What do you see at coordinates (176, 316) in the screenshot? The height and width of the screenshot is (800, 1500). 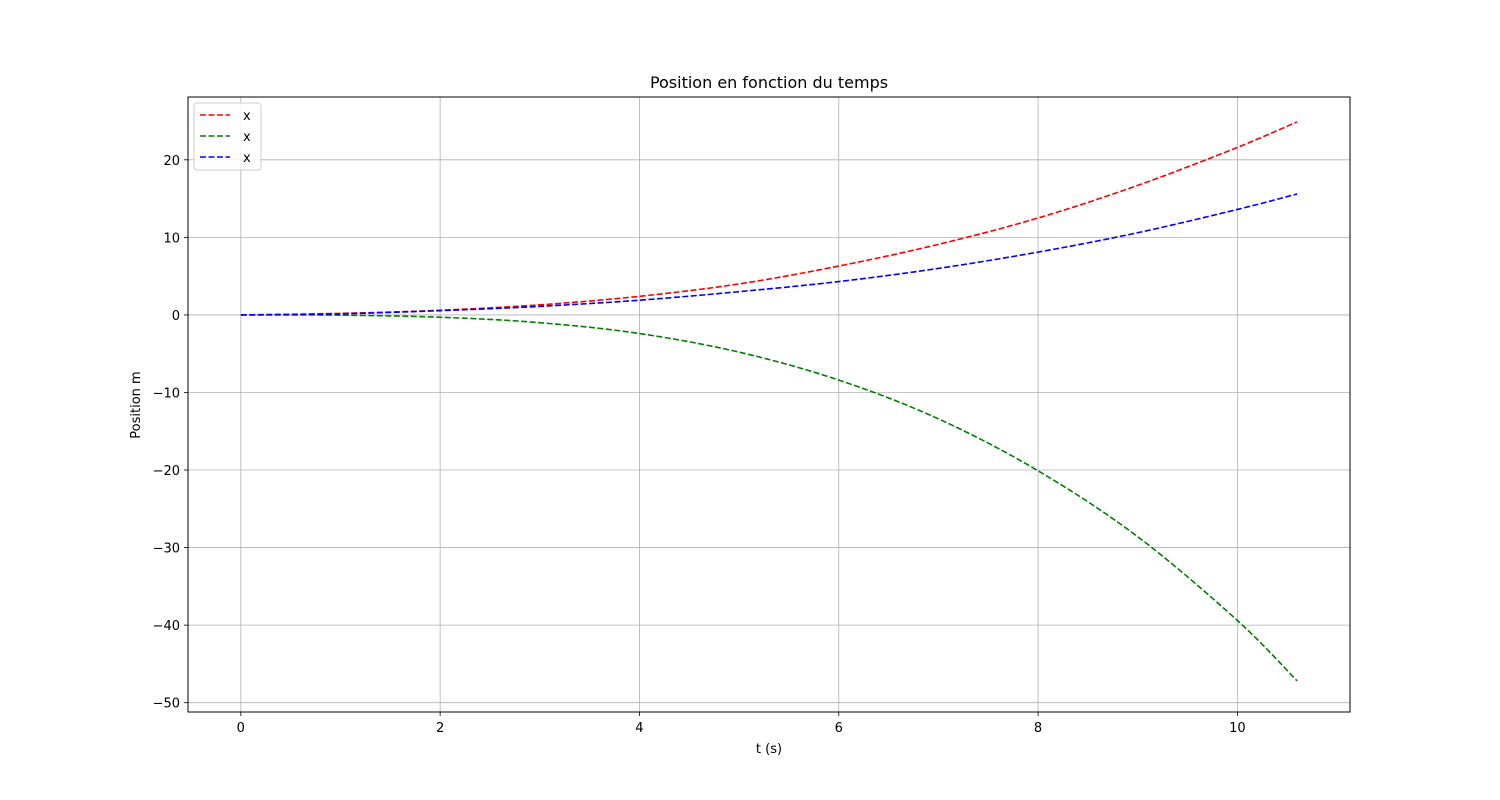 I see `y-tick-label: 0` at bounding box center [176, 316].